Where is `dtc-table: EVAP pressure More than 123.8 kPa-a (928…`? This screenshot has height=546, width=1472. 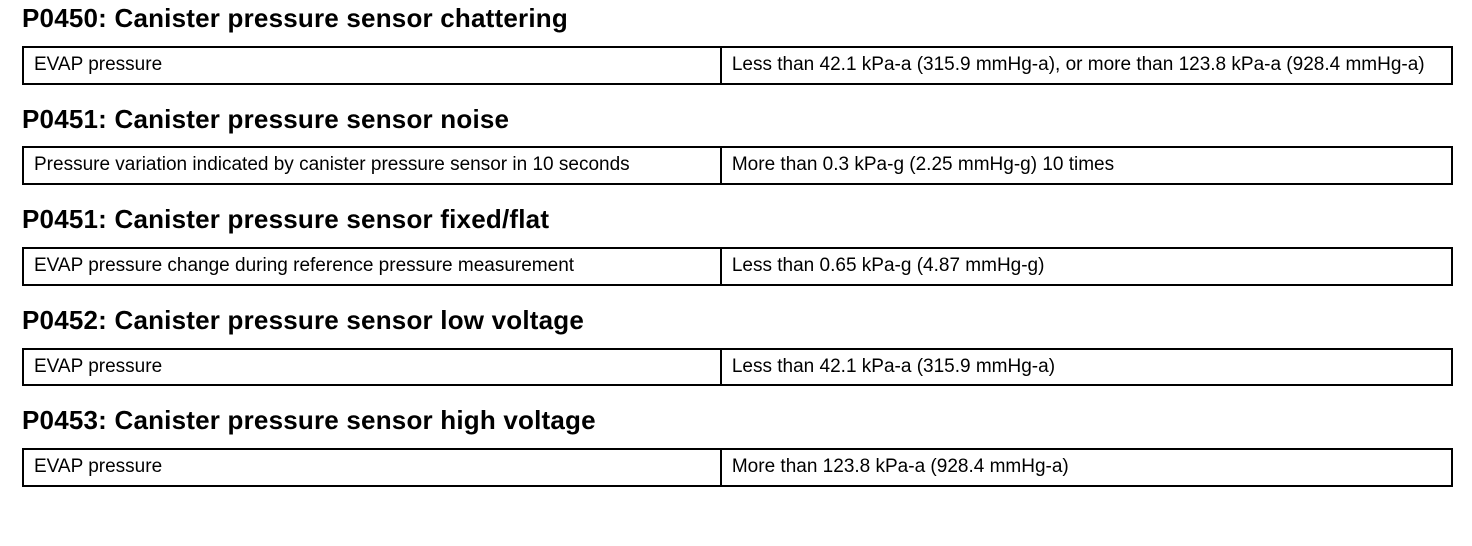 dtc-table: EVAP pressure More than 123.8 kPa-a (928… is located at coordinates (738, 467).